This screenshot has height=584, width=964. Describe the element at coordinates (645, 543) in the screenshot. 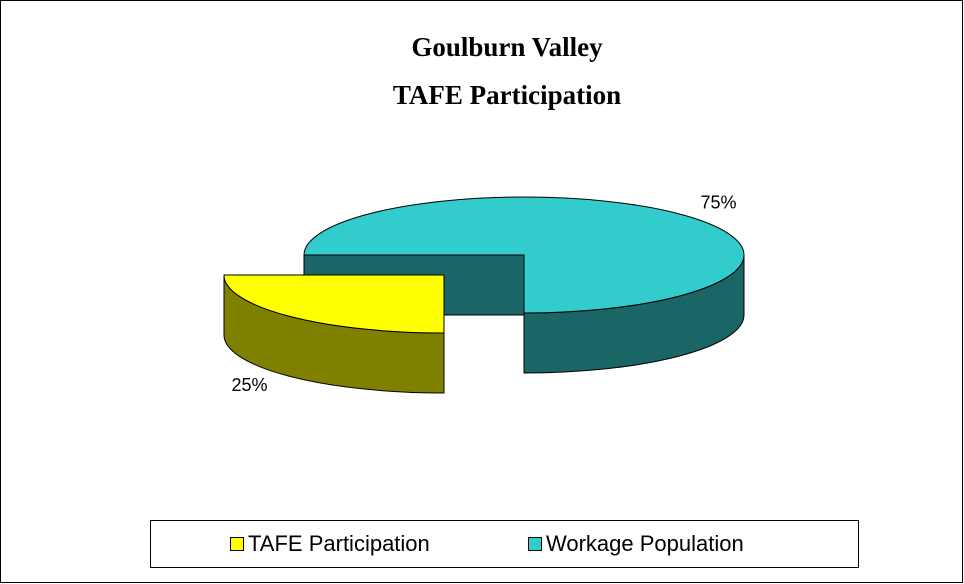

I see `legend-label: Workage Population` at that location.